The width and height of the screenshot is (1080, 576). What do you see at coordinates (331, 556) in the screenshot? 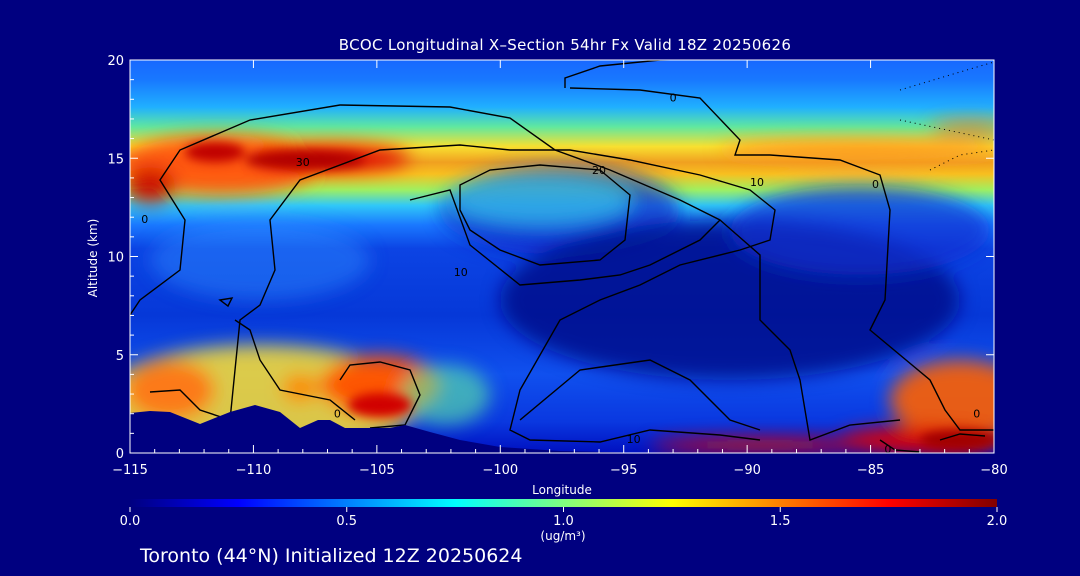
I see `footer-caption: Toronto (44°N) Initialized 12Z 20250624` at bounding box center [331, 556].